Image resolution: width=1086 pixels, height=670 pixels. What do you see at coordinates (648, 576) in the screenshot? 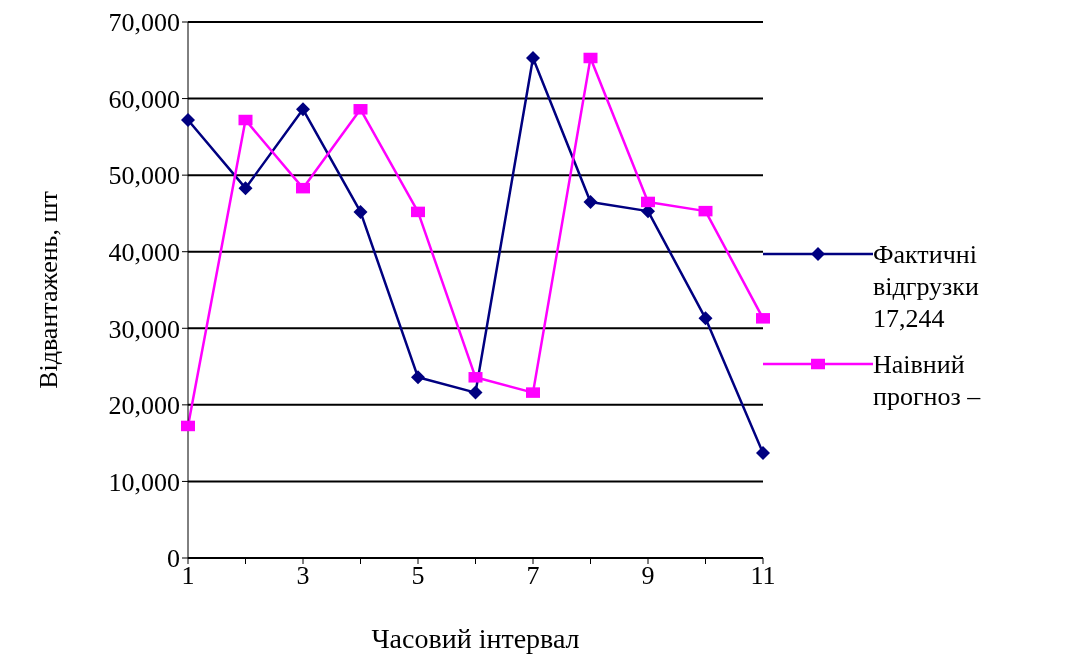
I see `x-tick-label: 9` at bounding box center [648, 576].